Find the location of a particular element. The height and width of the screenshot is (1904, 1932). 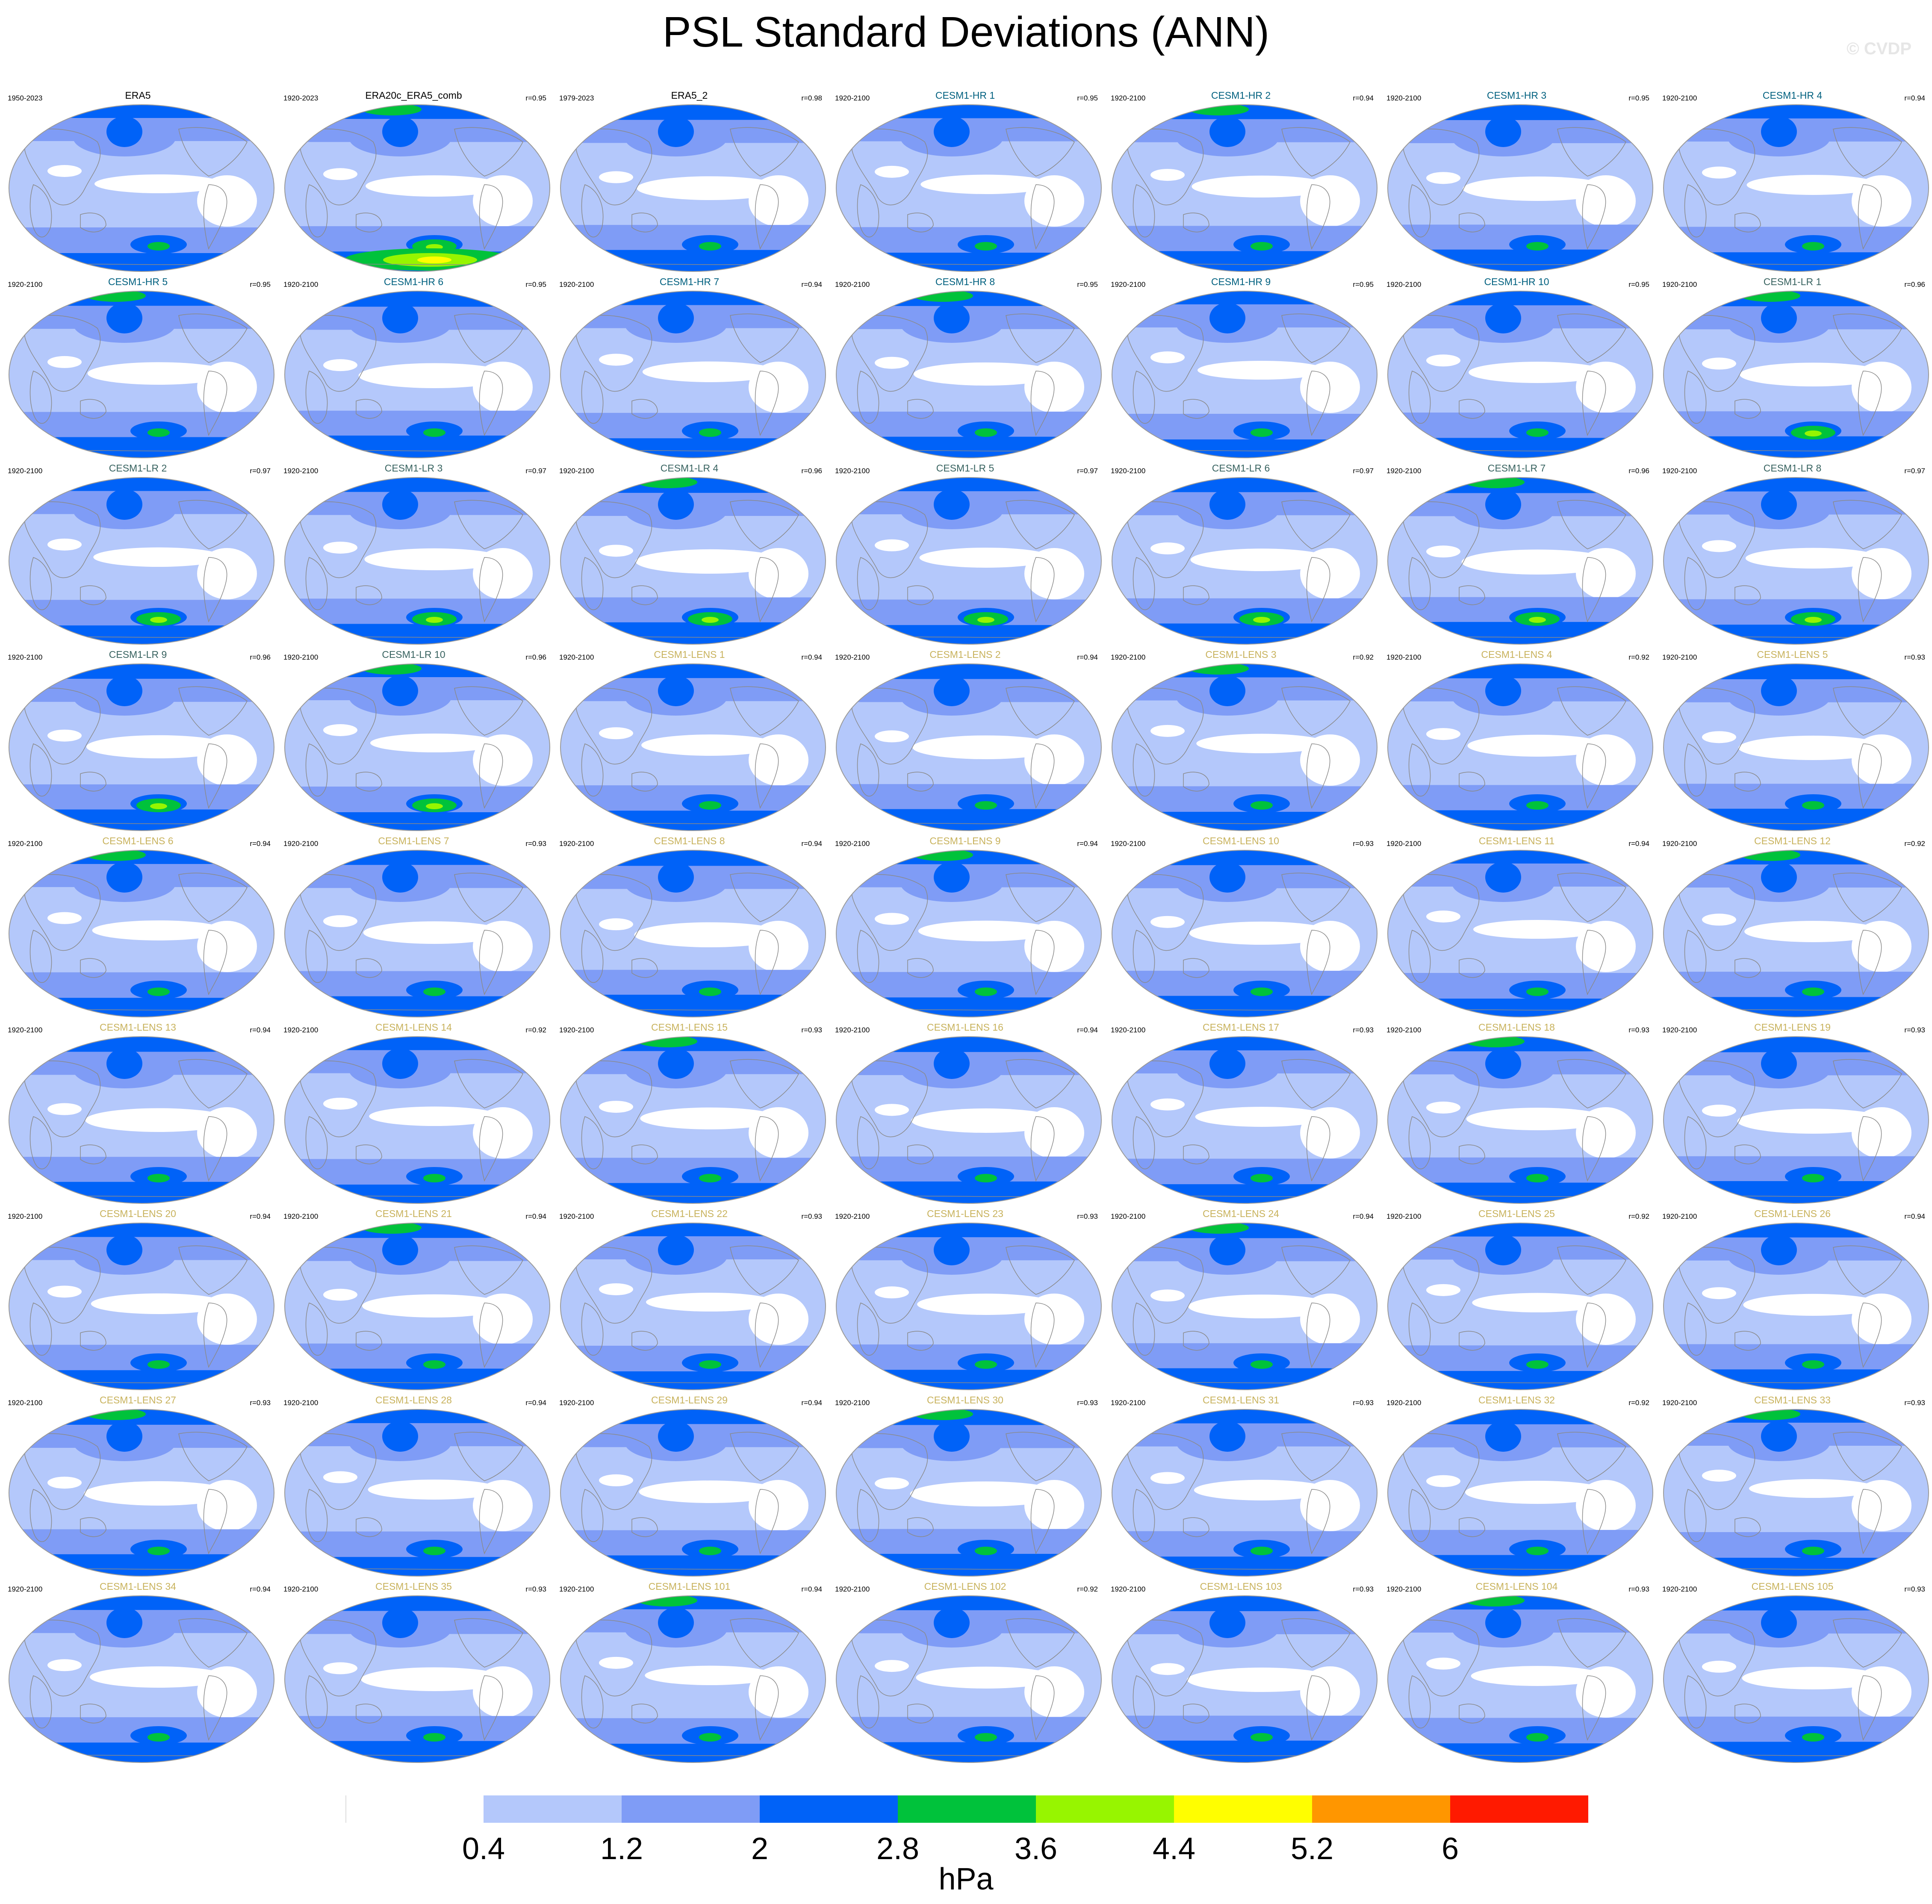

panel-pattern-correlation: r=0.95 is located at coordinates (260, 284).